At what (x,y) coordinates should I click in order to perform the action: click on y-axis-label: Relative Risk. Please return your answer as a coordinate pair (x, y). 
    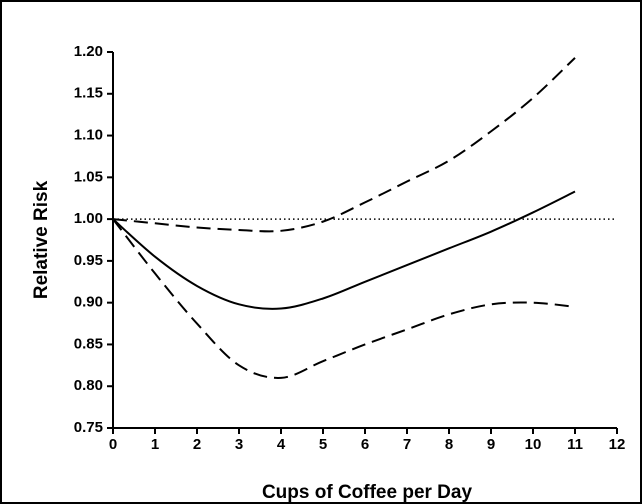
    Looking at the image, I should click on (41, 239).